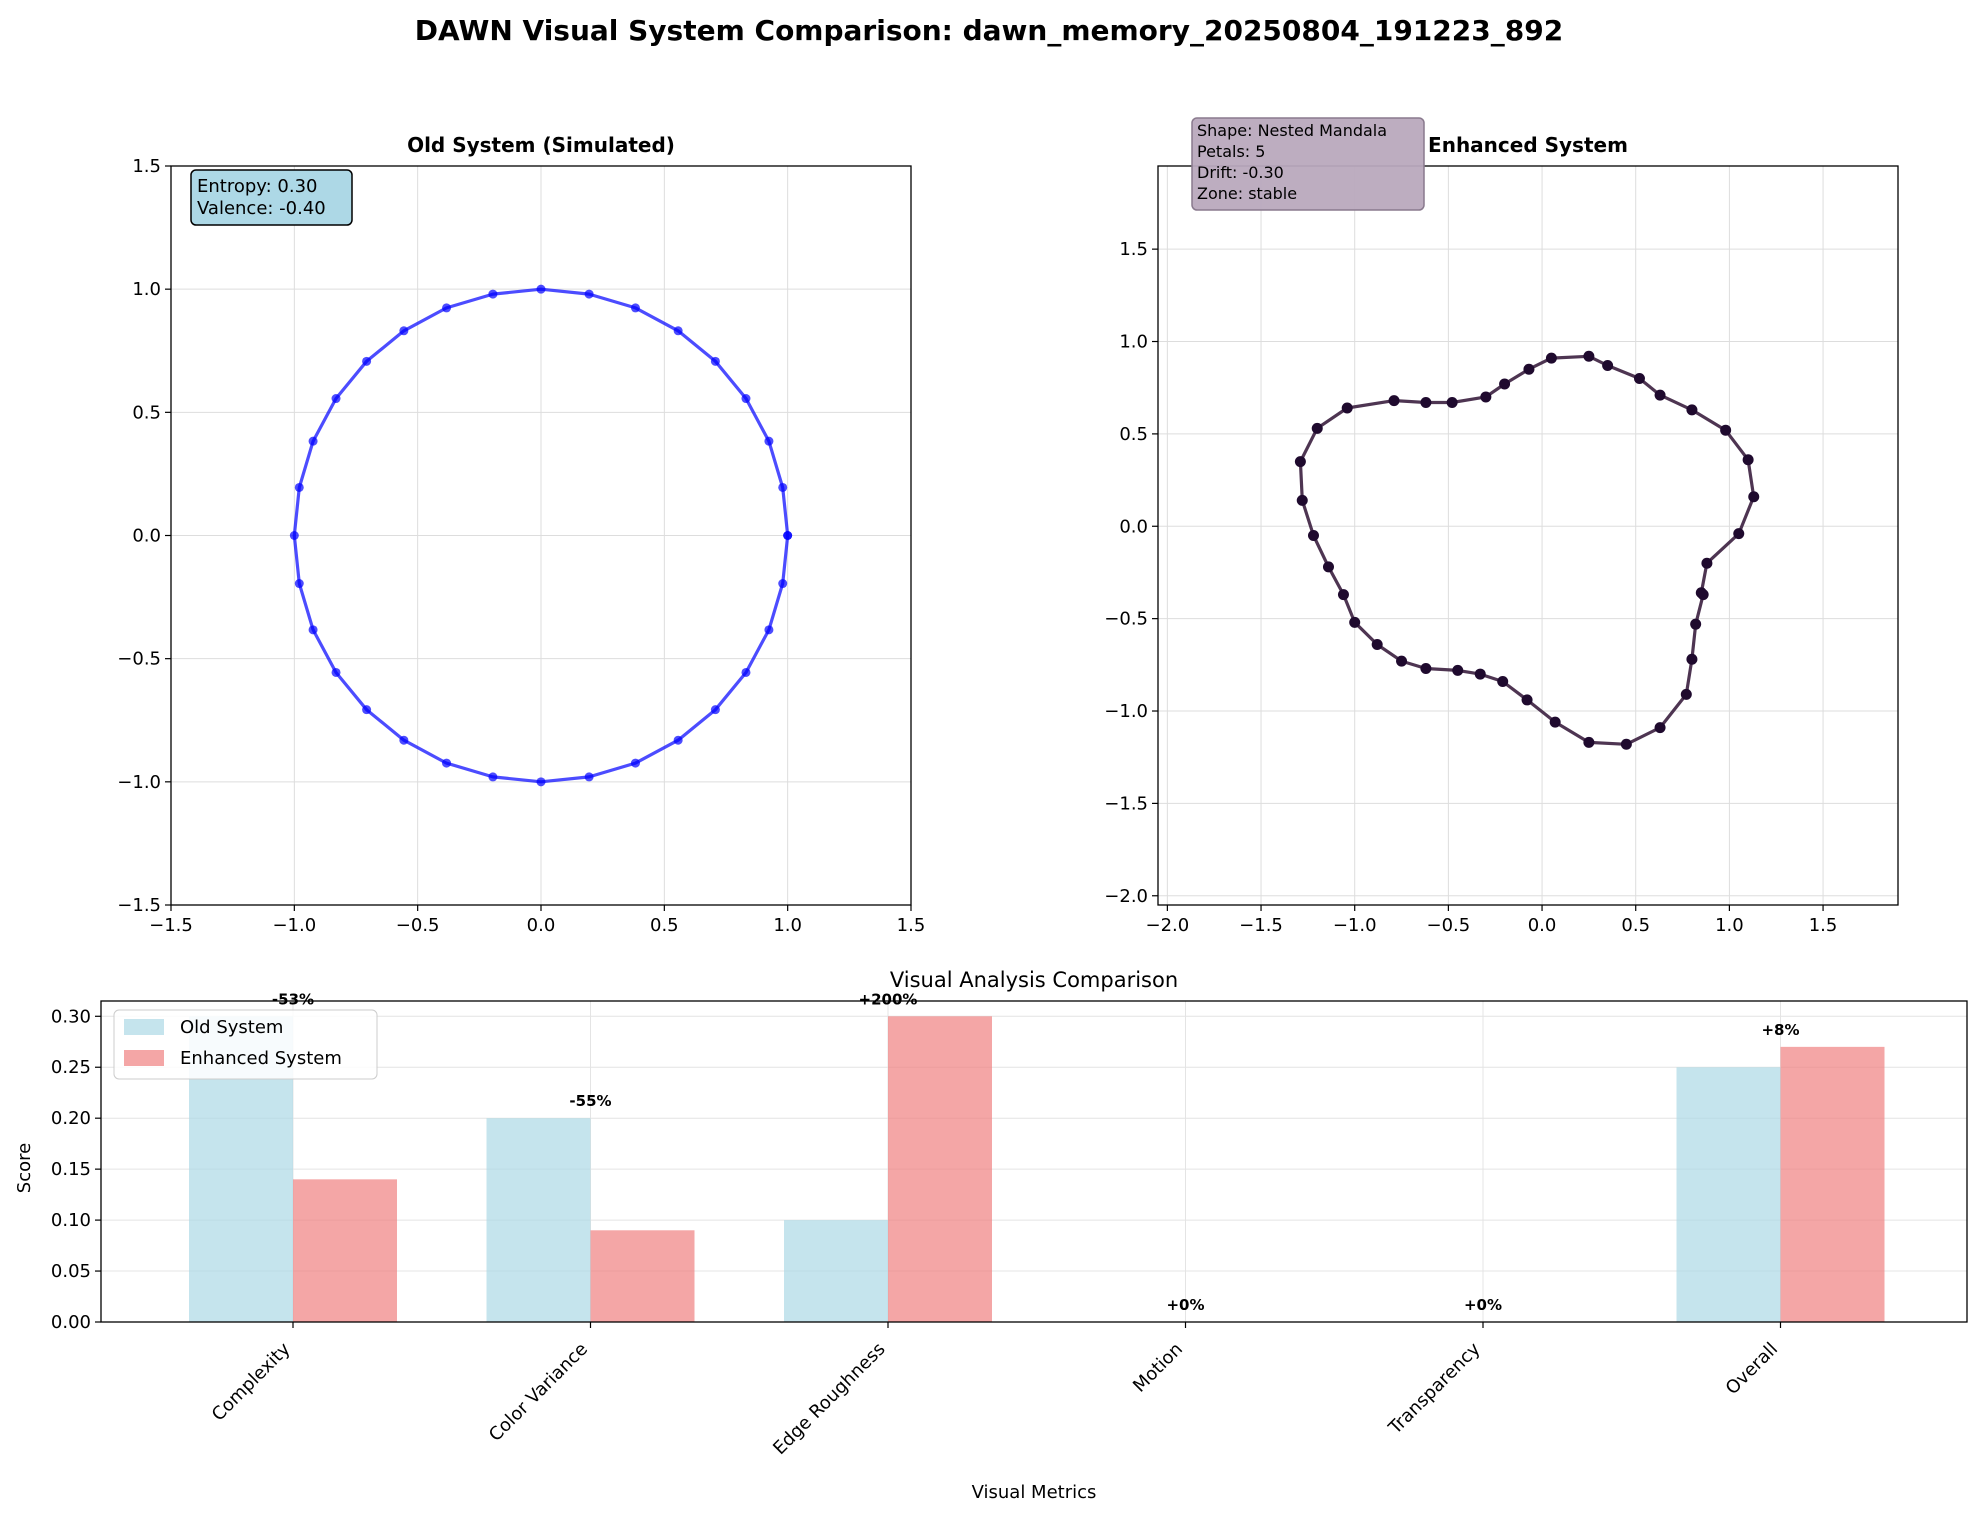  What do you see at coordinates (1752, 1369) in the screenshot?
I see `x-tick-label: Overall` at bounding box center [1752, 1369].